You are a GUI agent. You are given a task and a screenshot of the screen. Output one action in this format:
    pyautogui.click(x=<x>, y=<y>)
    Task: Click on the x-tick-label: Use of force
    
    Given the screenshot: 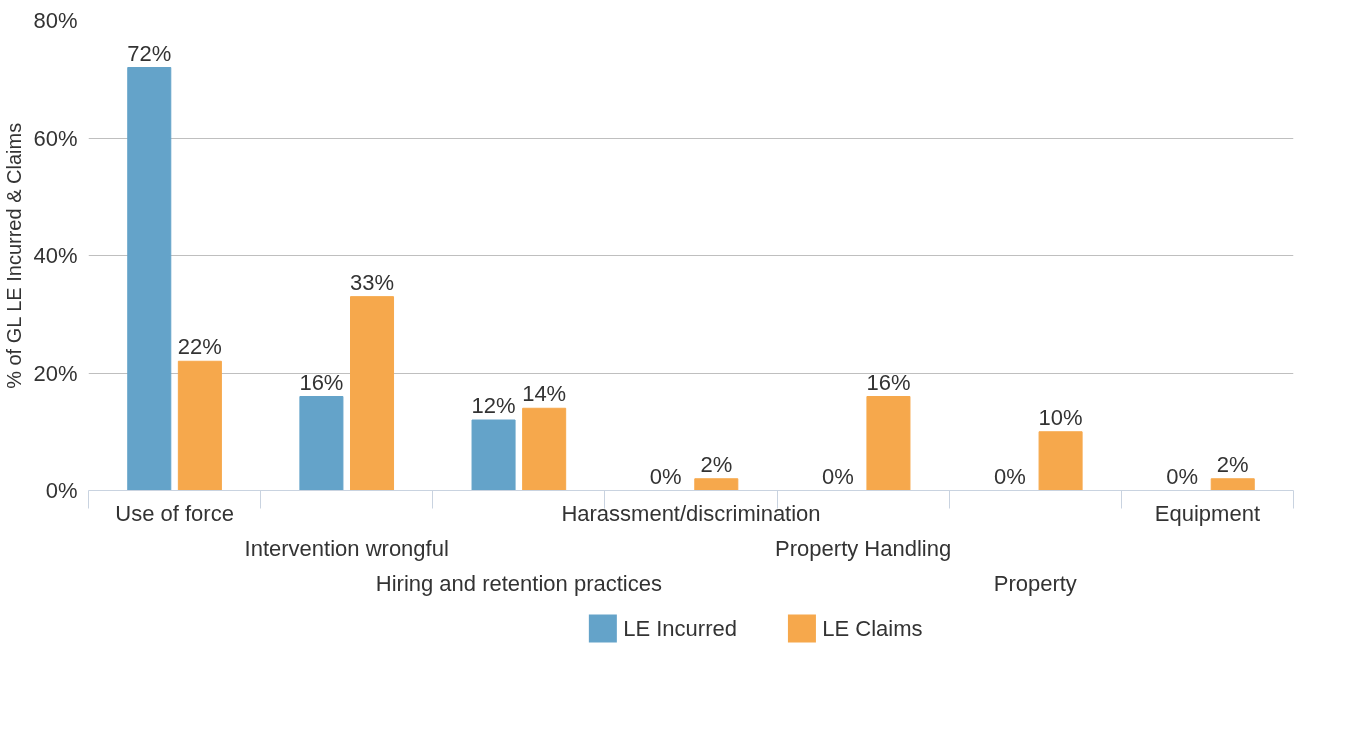 What is the action you would take?
    pyautogui.click(x=174, y=513)
    